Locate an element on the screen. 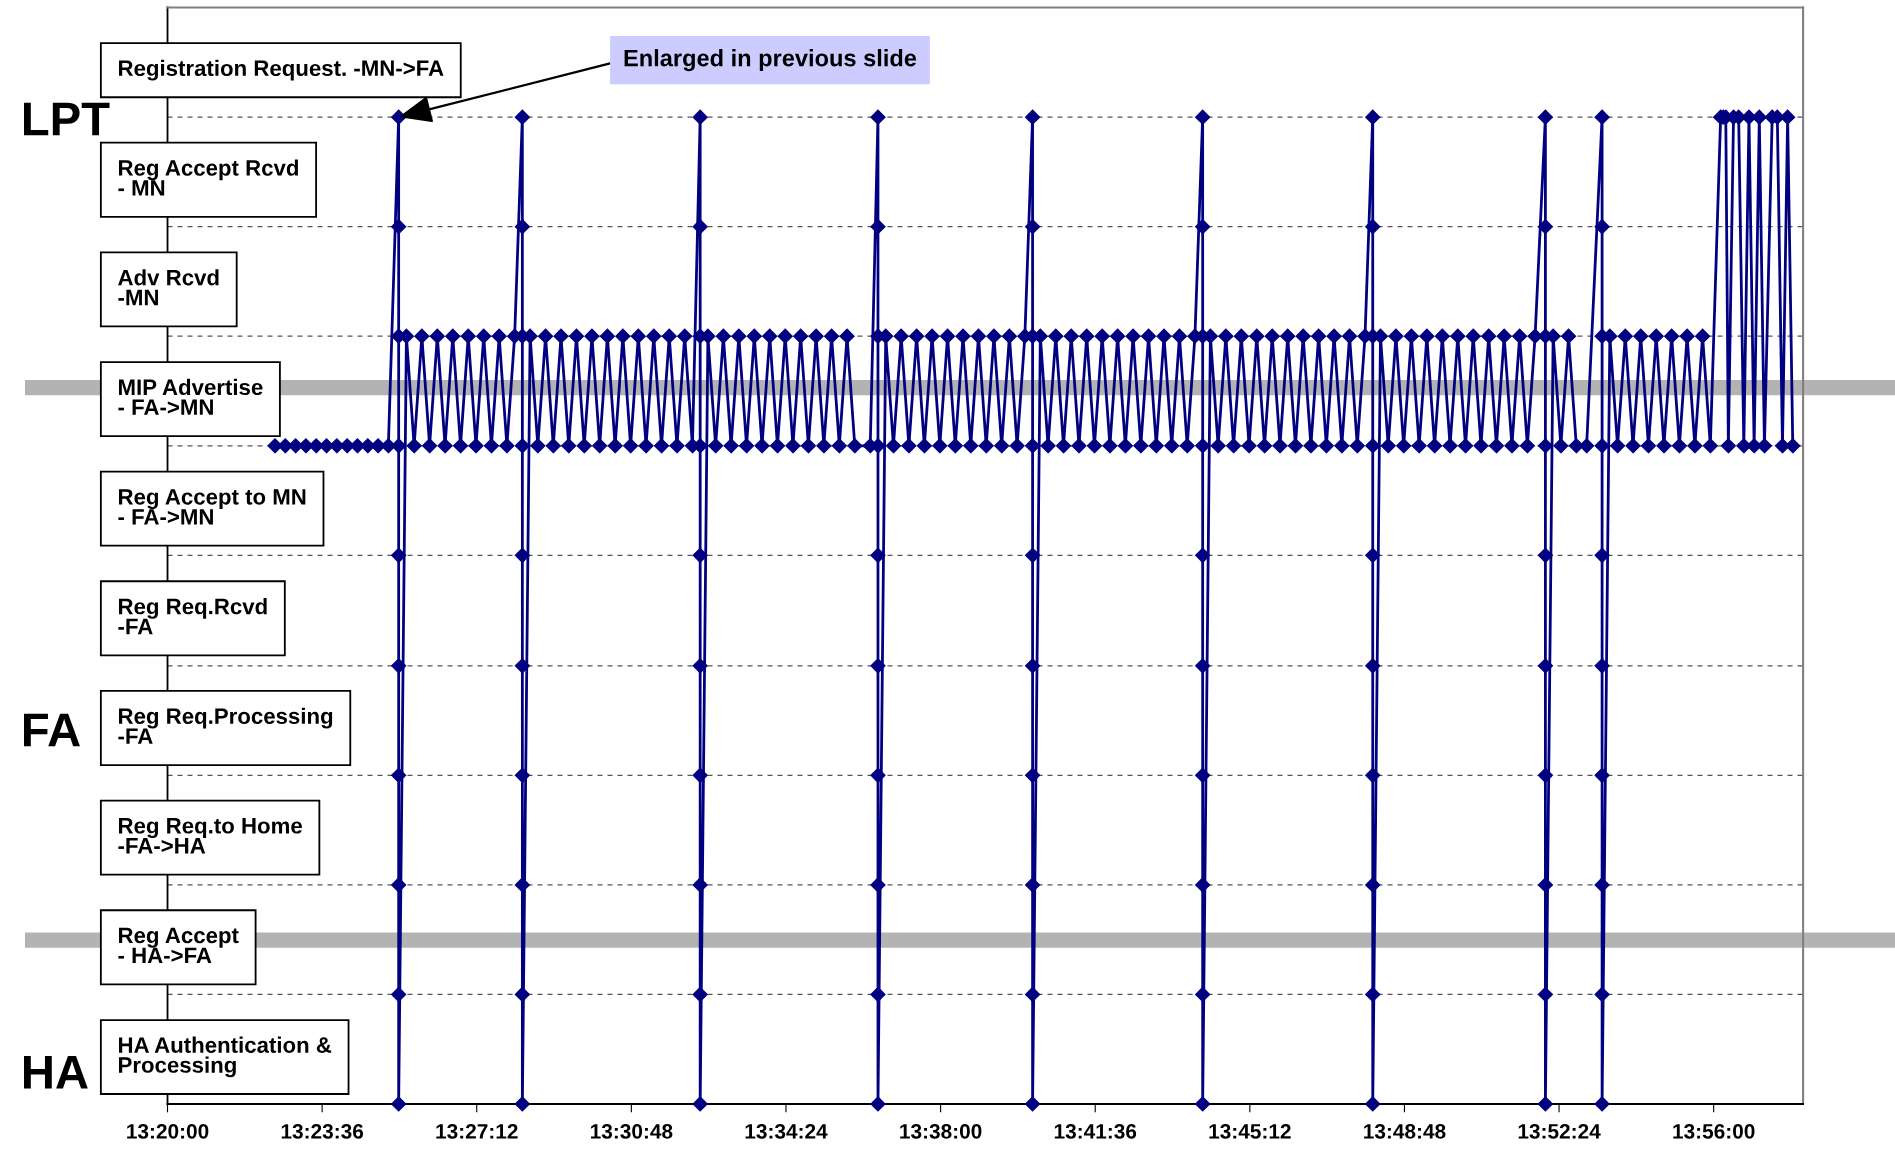 Image resolution: width=1895 pixels, height=1156 pixels. x-tick-label: 13:52:24 is located at coordinates (1559, 1131).